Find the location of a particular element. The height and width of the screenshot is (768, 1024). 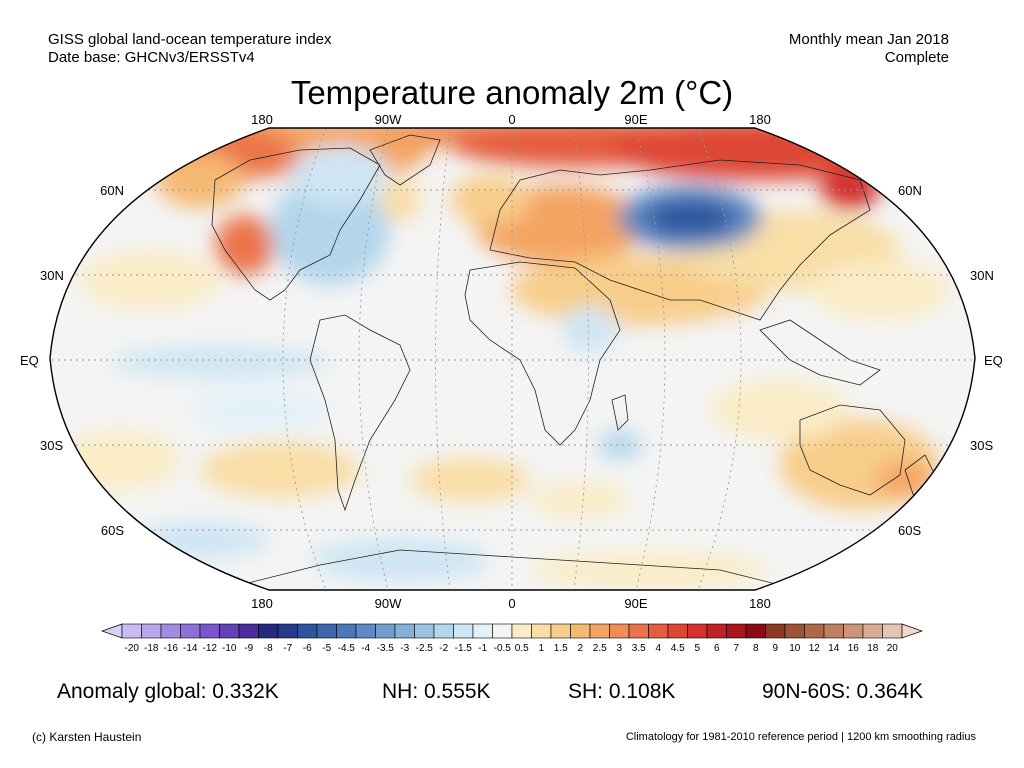

colorbar-tick-label: -9 is located at coordinates (248, 648).